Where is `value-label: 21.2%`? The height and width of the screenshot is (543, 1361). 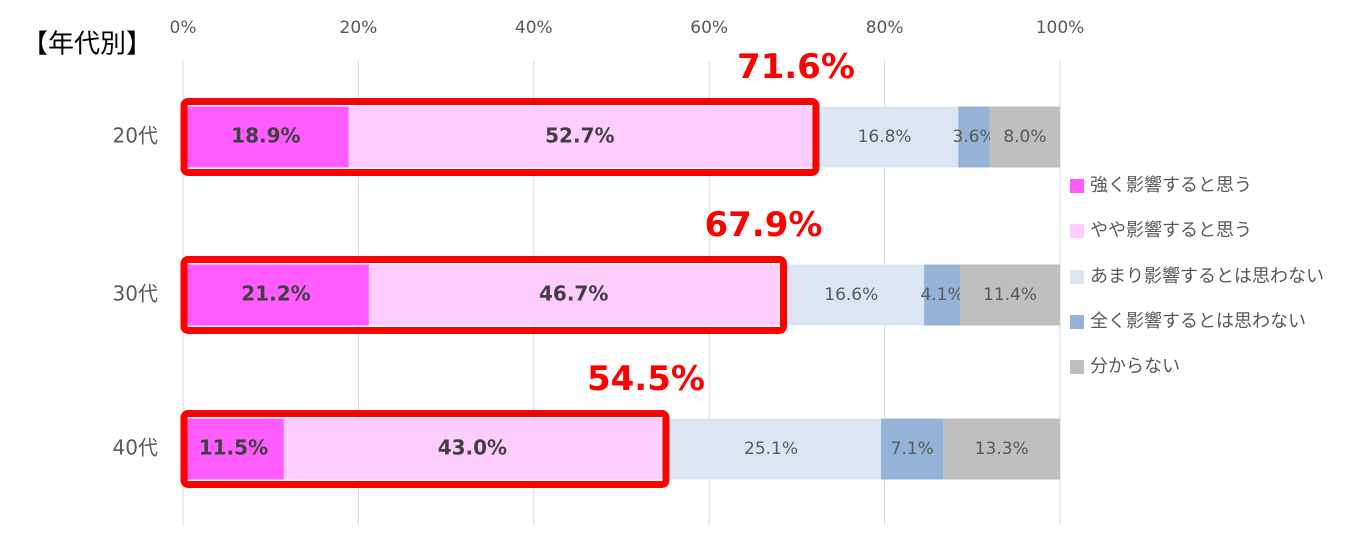 value-label: 21.2% is located at coordinates (275, 294).